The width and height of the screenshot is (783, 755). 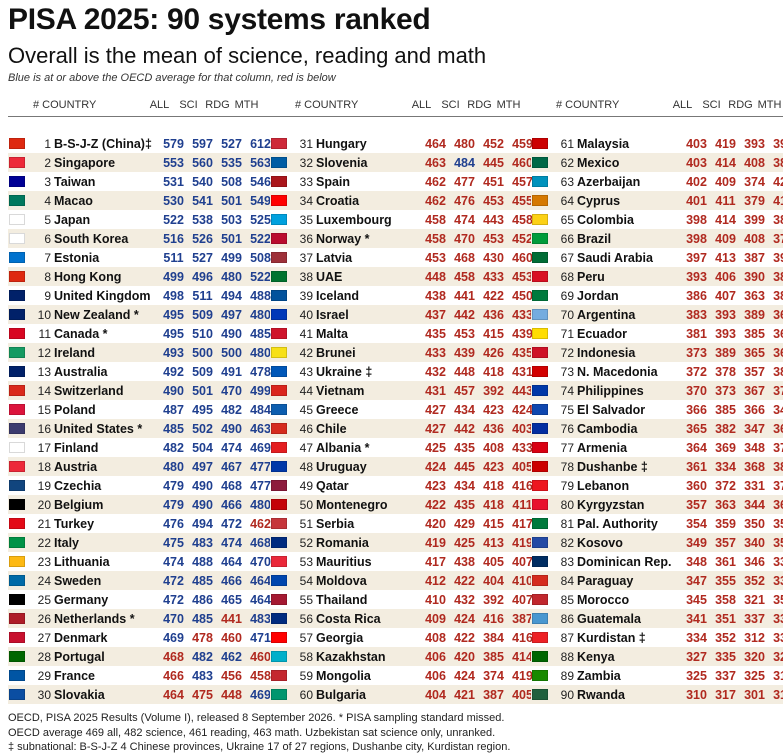 I want to click on rank-cell: 66, so click(x=567, y=238).